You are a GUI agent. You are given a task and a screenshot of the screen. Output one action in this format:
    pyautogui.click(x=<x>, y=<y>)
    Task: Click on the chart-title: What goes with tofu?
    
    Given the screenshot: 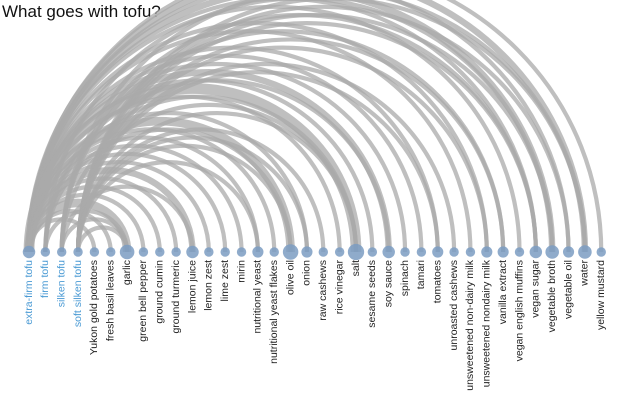 What is the action you would take?
    pyautogui.click(x=81, y=11)
    